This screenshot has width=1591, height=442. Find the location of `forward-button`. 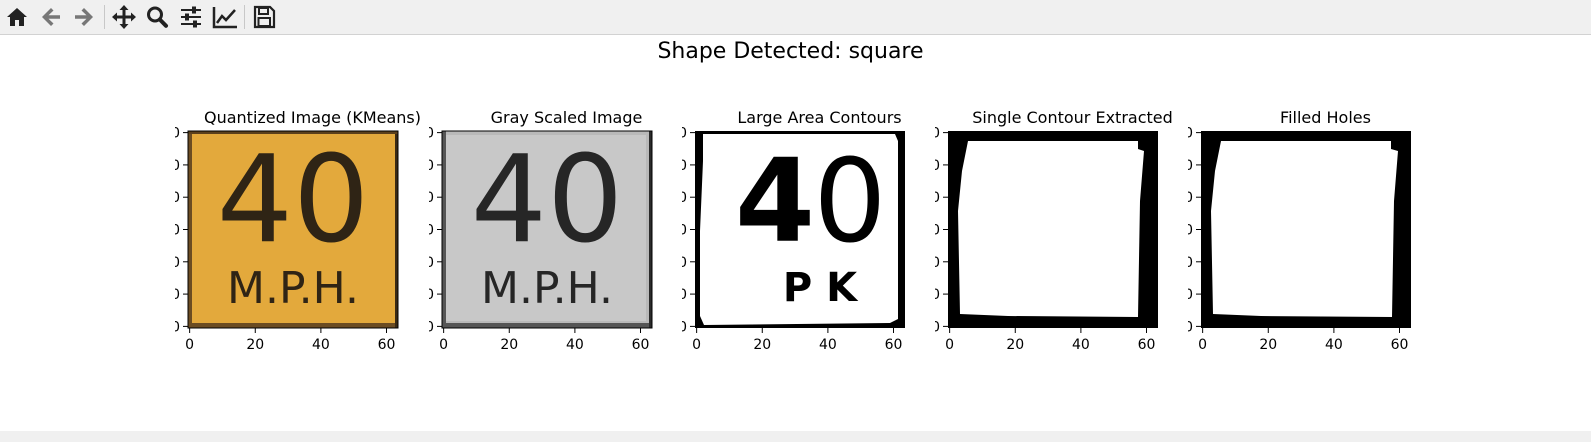

forward-button is located at coordinates (84, 17).